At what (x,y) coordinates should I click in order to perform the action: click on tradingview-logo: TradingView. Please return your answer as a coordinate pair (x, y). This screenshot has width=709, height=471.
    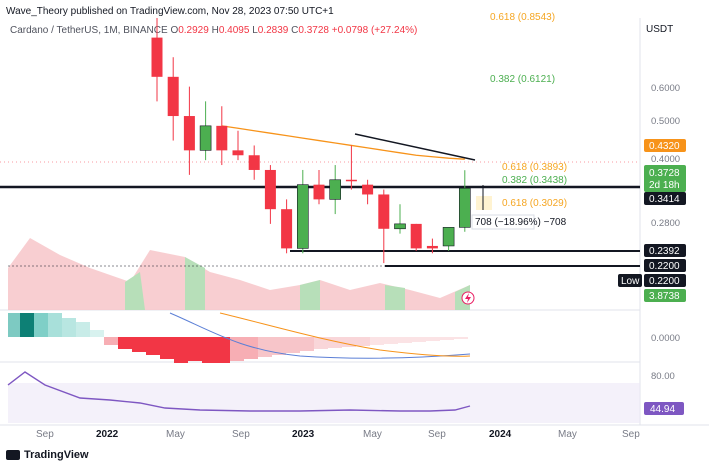
    Looking at the image, I should click on (47, 455).